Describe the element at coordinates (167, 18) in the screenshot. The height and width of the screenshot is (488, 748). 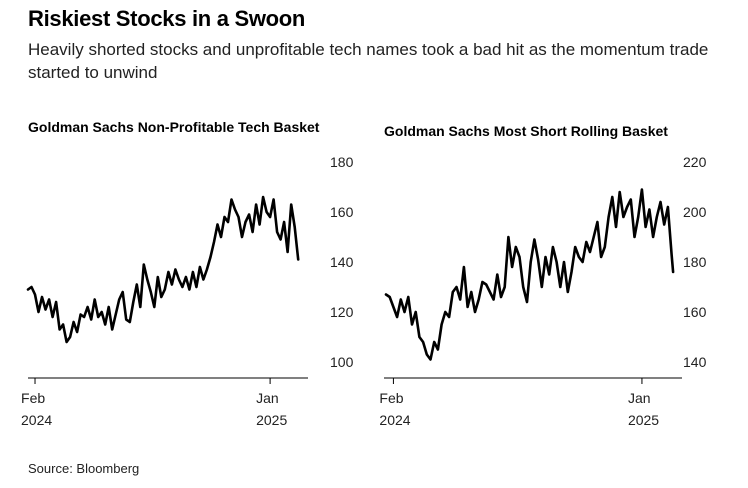
I see `chart-title: Riskiest Stocks in a Swoon` at that location.